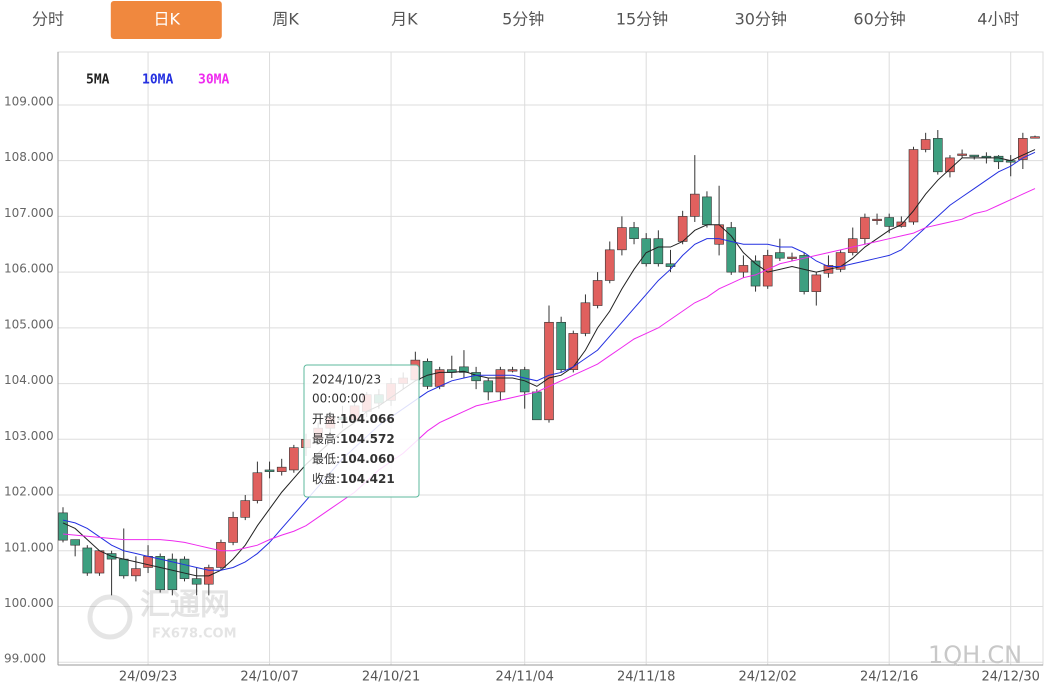  What do you see at coordinates (48, 19) in the screenshot?
I see `tab: 分时` at bounding box center [48, 19].